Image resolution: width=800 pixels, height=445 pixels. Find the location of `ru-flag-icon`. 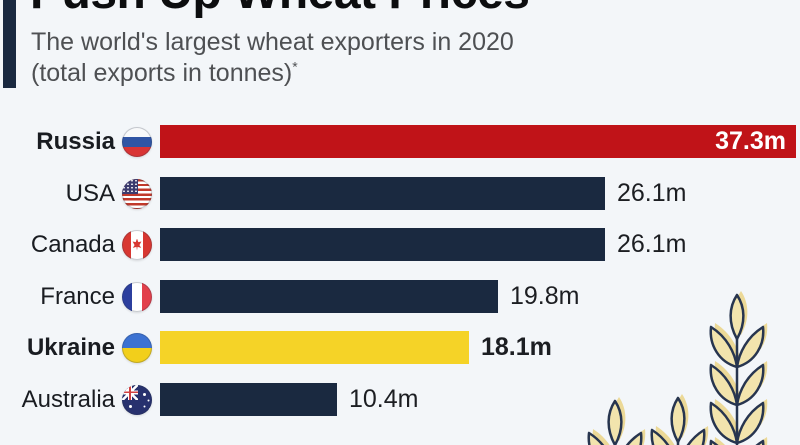

ru-flag-icon is located at coordinates (137, 141).